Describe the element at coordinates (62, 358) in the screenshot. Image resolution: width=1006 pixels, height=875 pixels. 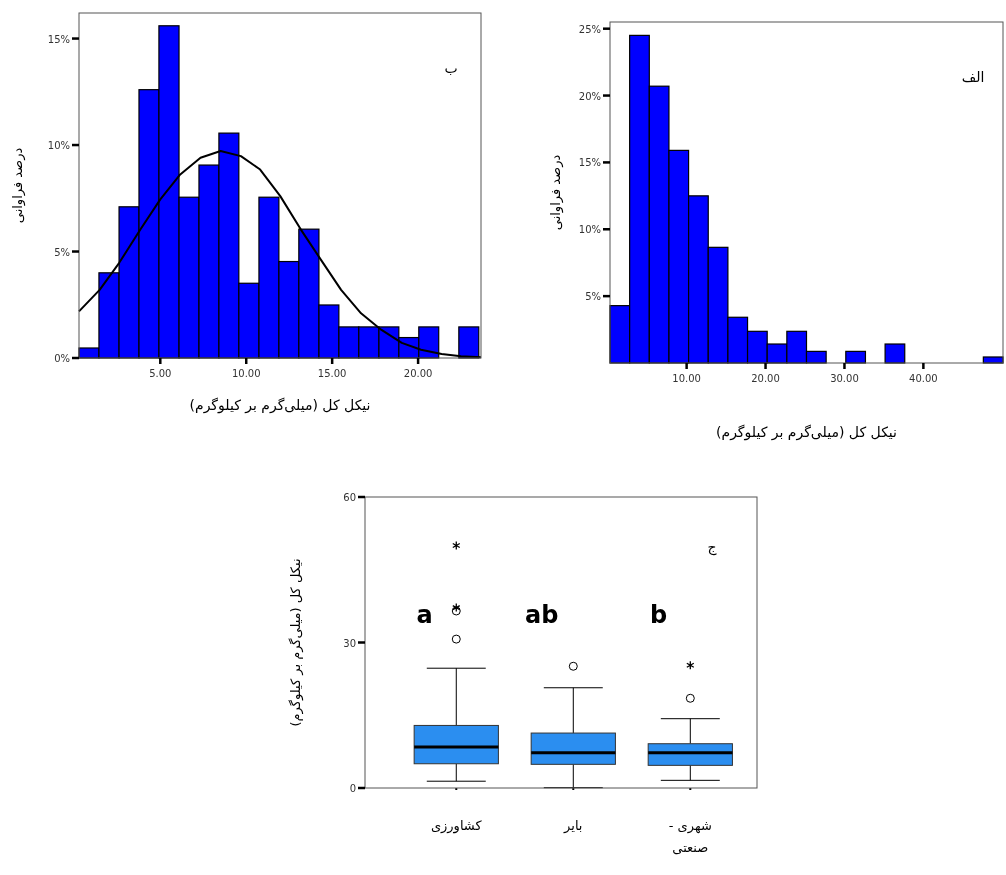
I see `ytick: 0%` at that location.